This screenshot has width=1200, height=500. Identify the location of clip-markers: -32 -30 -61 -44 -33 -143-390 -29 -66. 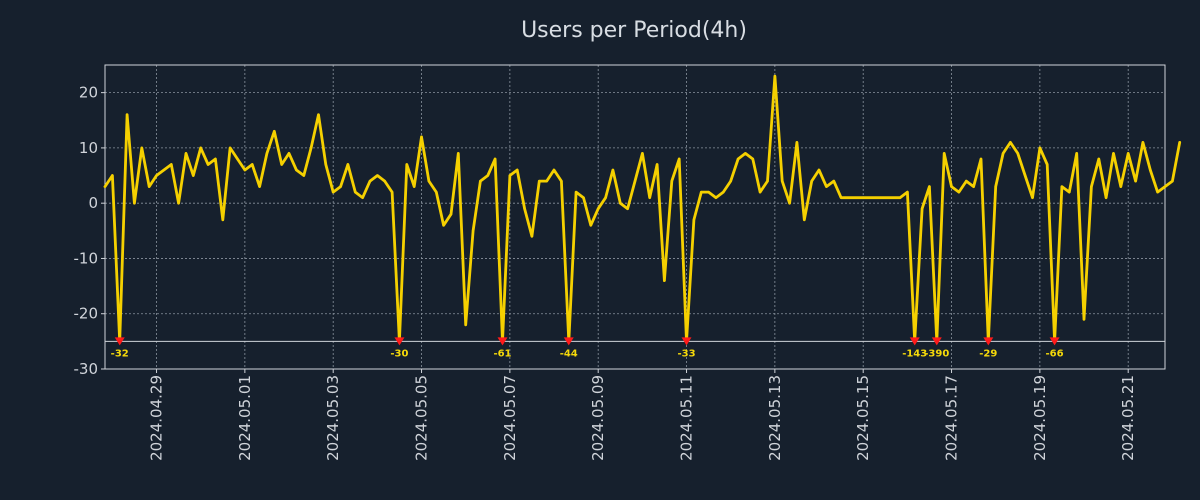
(587, 348).